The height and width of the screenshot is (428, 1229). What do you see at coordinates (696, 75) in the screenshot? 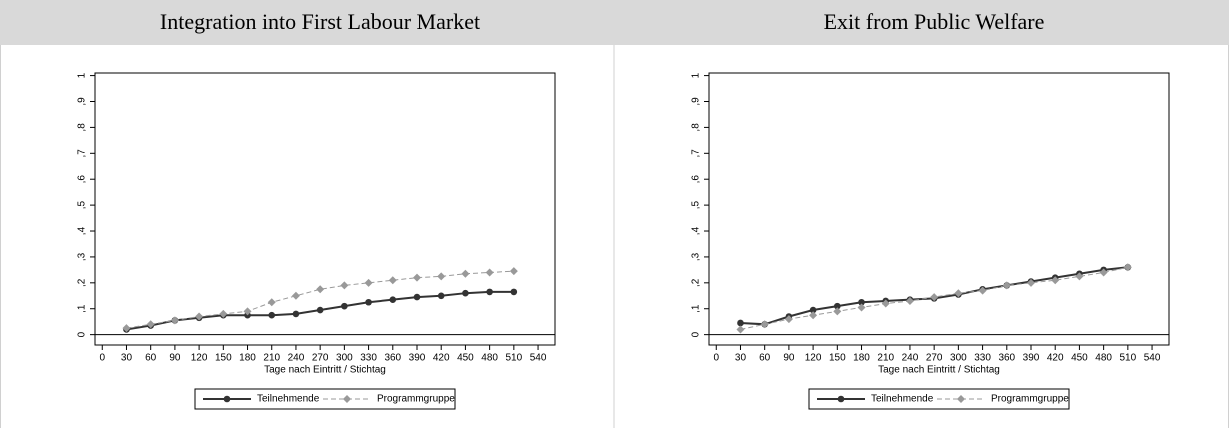
I see `y-tick-label: 1` at bounding box center [696, 75].